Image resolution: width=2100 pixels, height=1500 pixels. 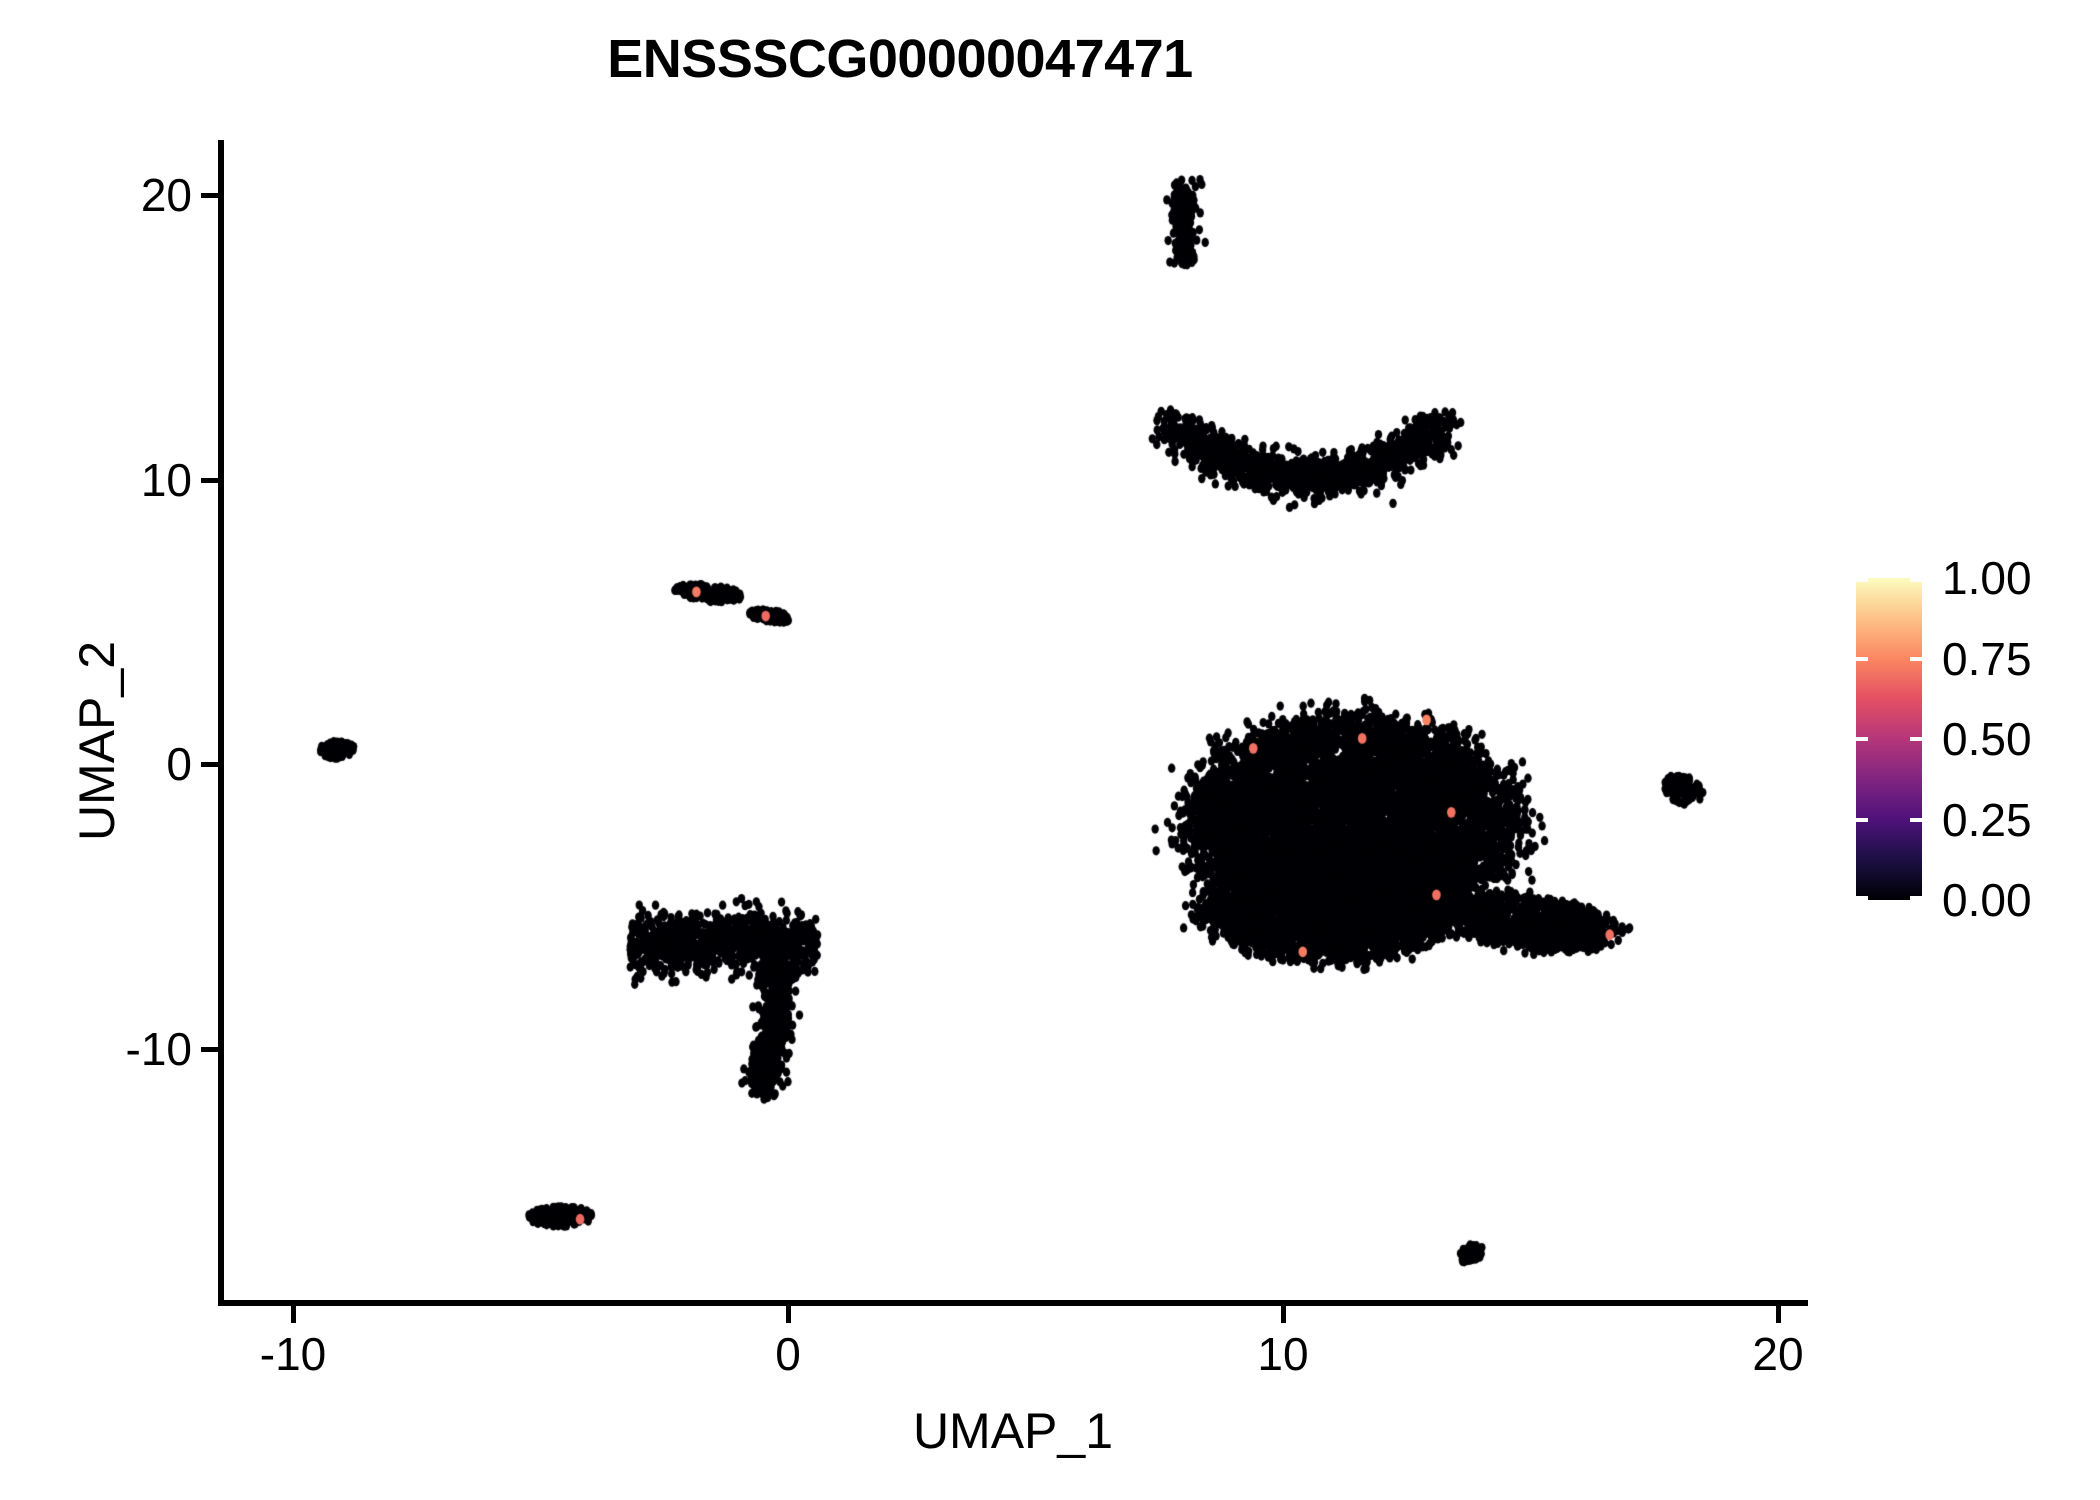 What do you see at coordinates (221, 723) in the screenshot?
I see `y-axis-line` at bounding box center [221, 723].